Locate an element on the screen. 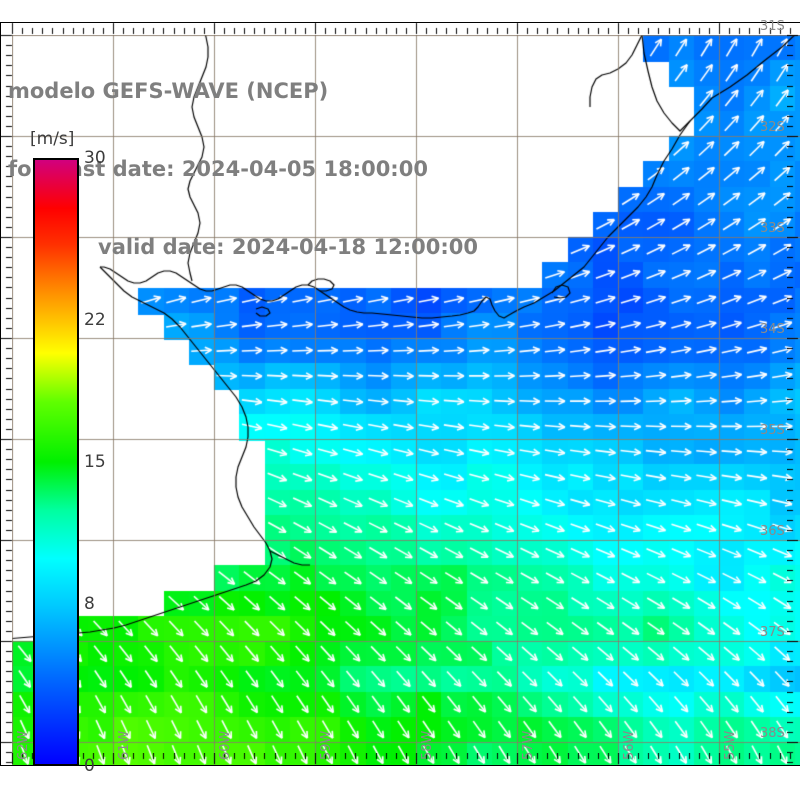  left-axis-ticks is located at coordinates (6, 394).